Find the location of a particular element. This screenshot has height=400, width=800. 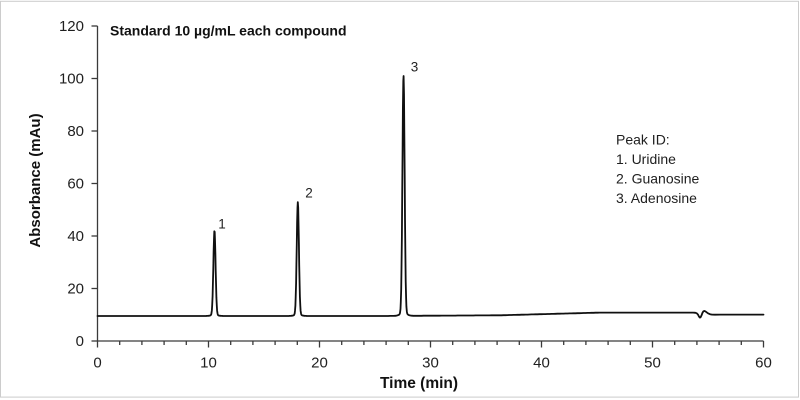

svg-text: 3 is located at coordinates (415, 67).